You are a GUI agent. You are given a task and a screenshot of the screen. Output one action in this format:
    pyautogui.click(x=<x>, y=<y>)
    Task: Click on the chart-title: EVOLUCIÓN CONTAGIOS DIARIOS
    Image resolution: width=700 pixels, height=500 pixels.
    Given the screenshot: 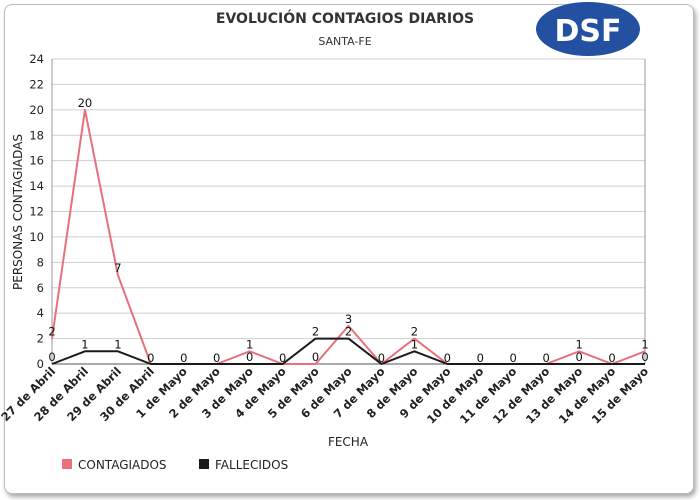 What is the action you would take?
    pyautogui.click(x=345, y=18)
    